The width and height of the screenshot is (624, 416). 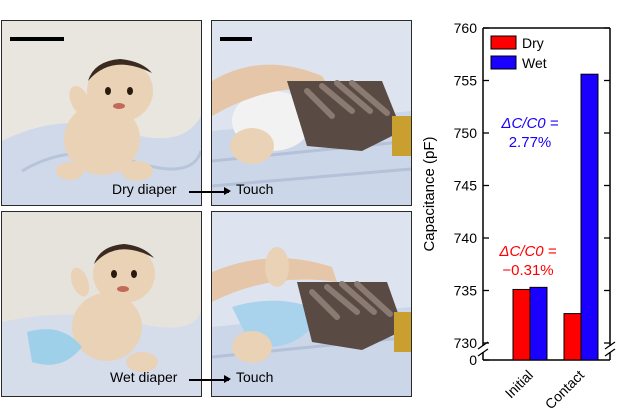 What do you see at coordinates (565, 390) in the screenshot?
I see `x-tick-label: Contact` at bounding box center [565, 390].